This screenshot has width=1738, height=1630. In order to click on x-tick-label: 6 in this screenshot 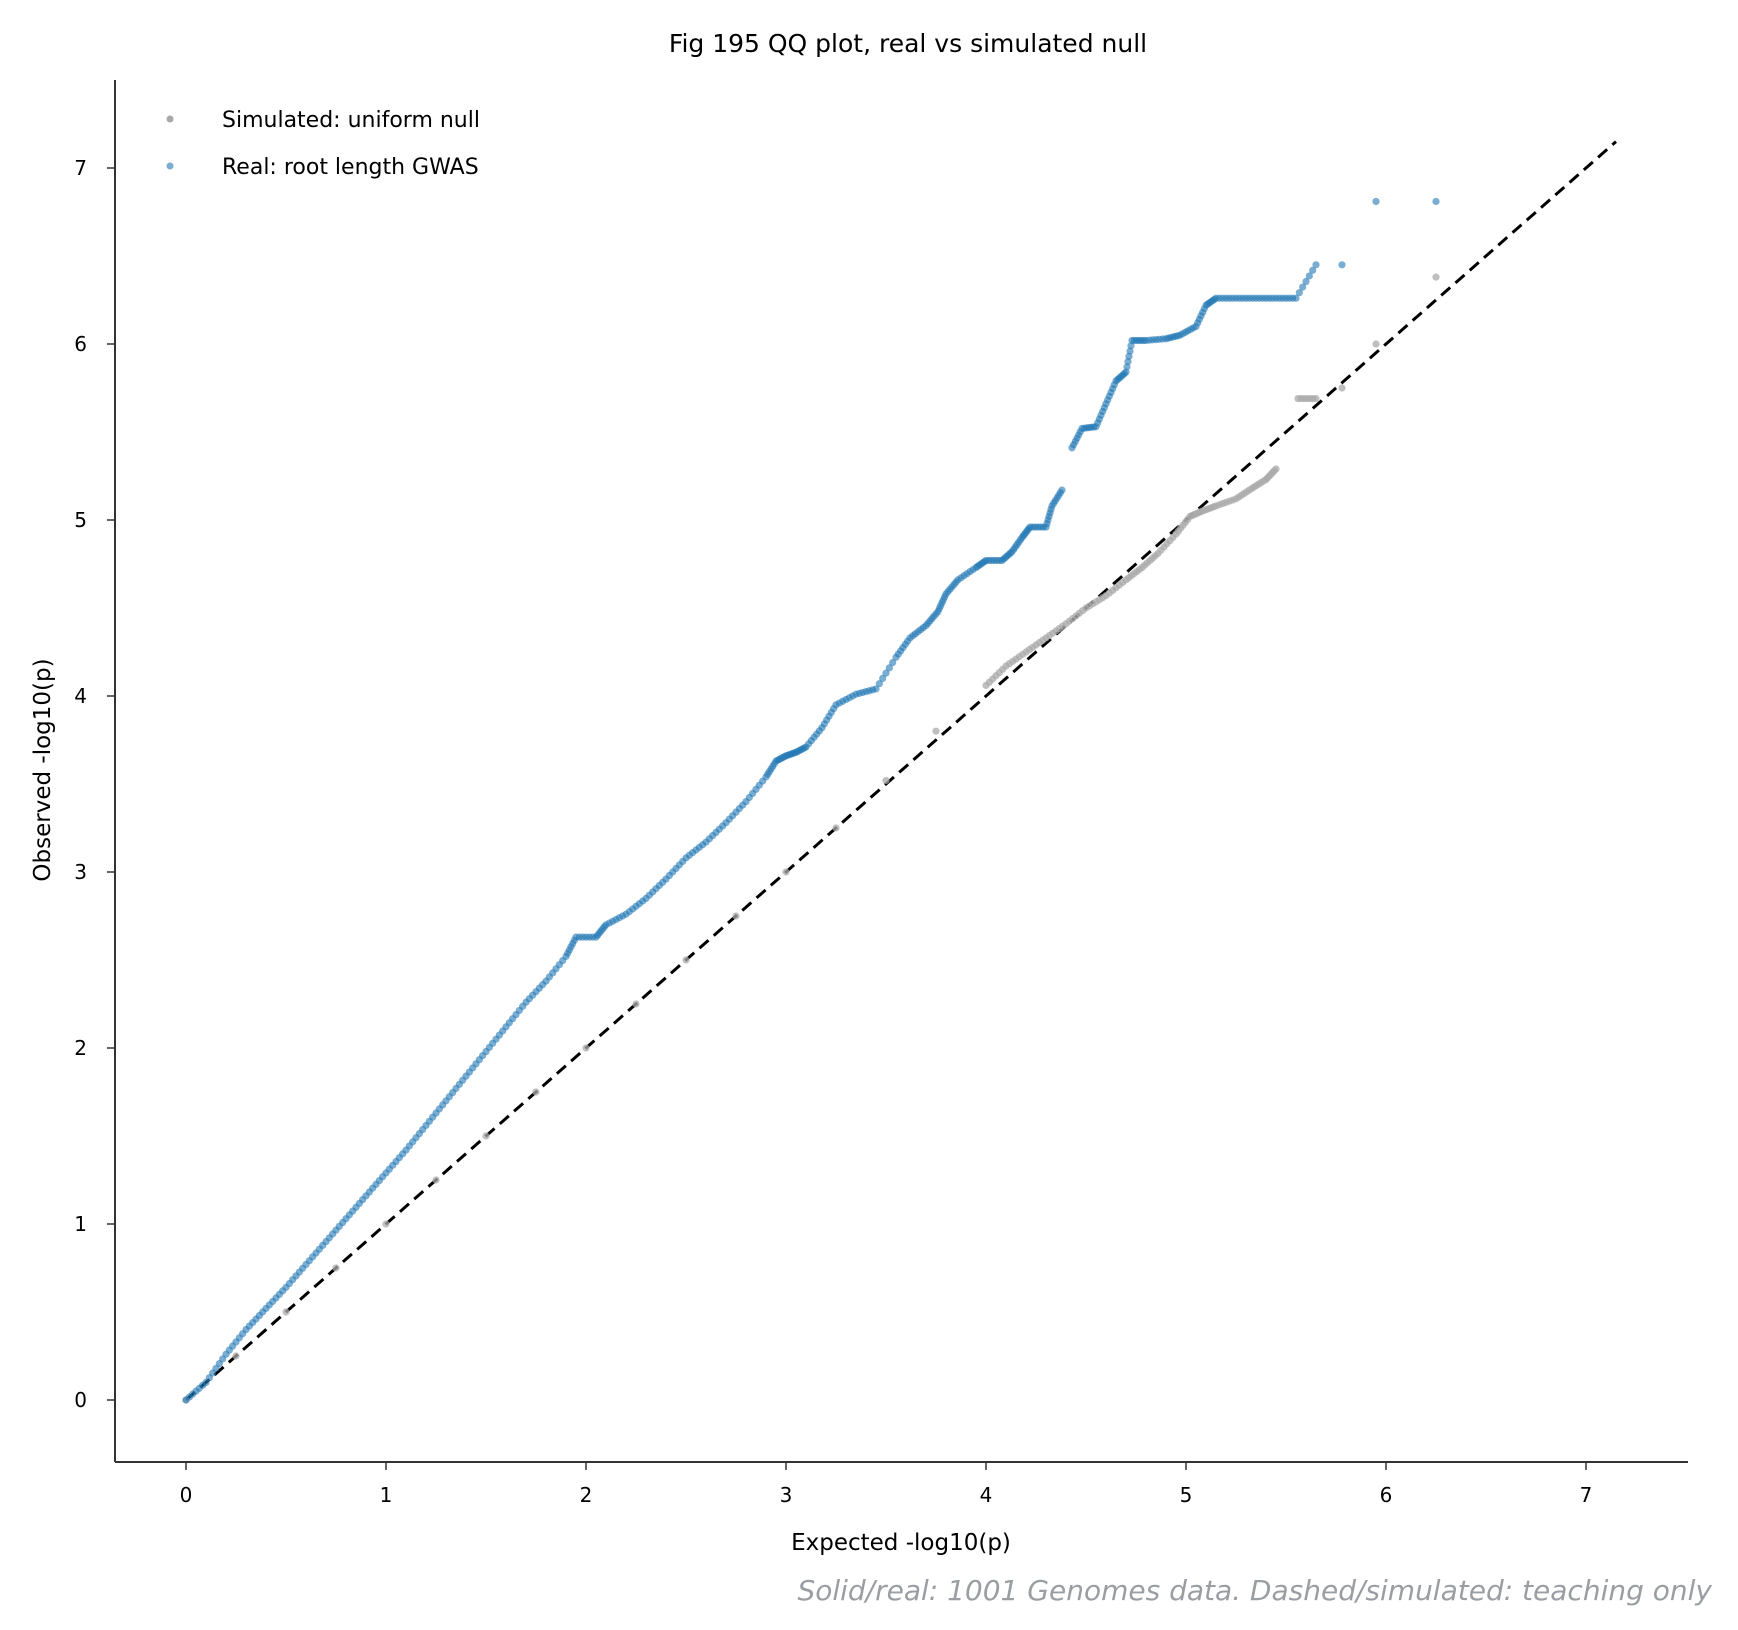, I will do `click(1386, 1495)`.